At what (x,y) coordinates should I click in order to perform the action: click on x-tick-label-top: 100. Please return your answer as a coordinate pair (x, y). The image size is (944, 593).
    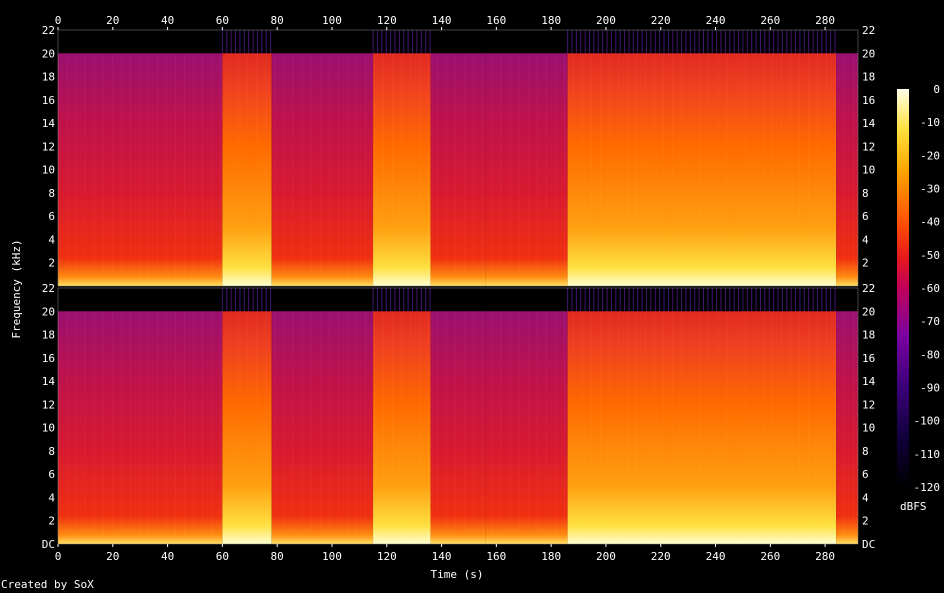
    Looking at the image, I should click on (332, 20).